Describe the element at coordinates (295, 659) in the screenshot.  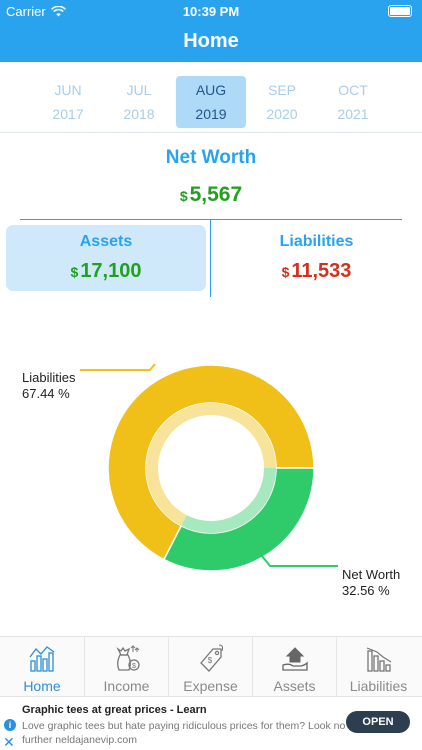
I see `house-hand-icon` at that location.